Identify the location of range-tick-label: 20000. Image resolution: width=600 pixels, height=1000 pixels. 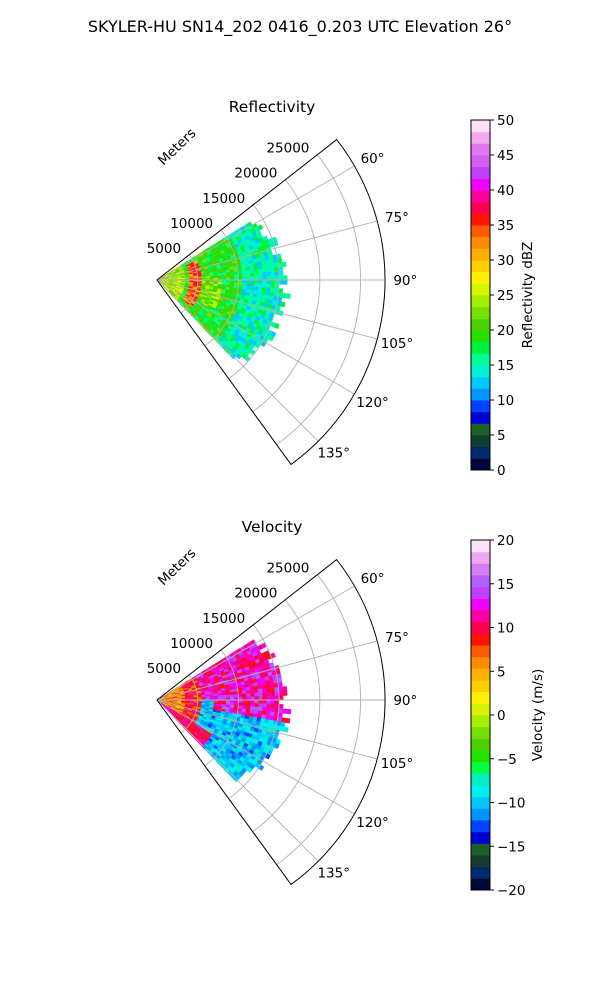
(255, 594).